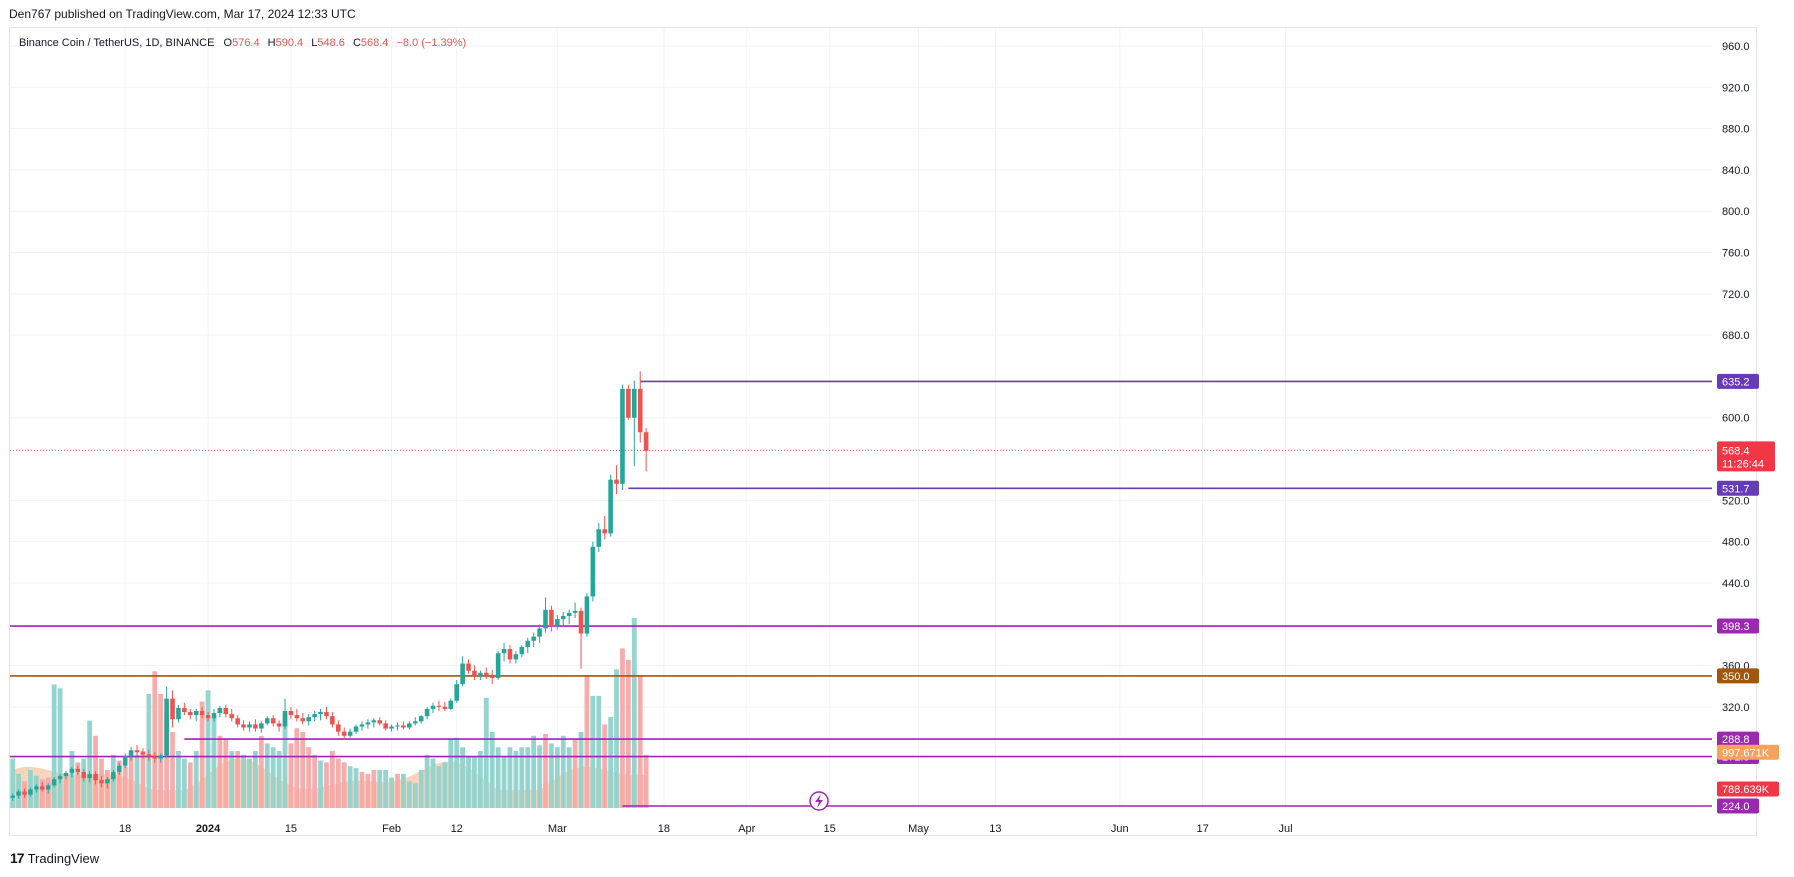 The height and width of the screenshot is (877, 1794). What do you see at coordinates (819, 801) in the screenshot?
I see `replay-icon` at bounding box center [819, 801].